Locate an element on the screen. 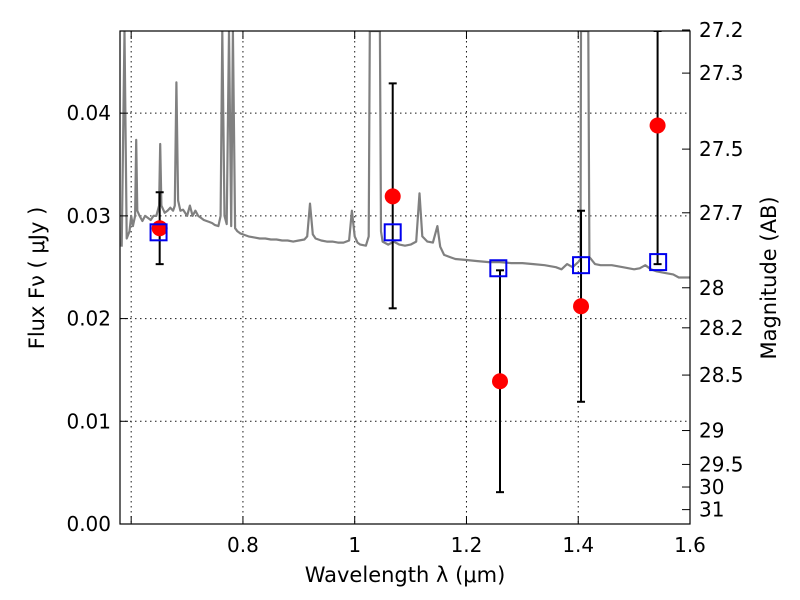 Image resolution: width=800 pixels, height=600 pixels. right-tick-label: 29 is located at coordinates (711, 431).